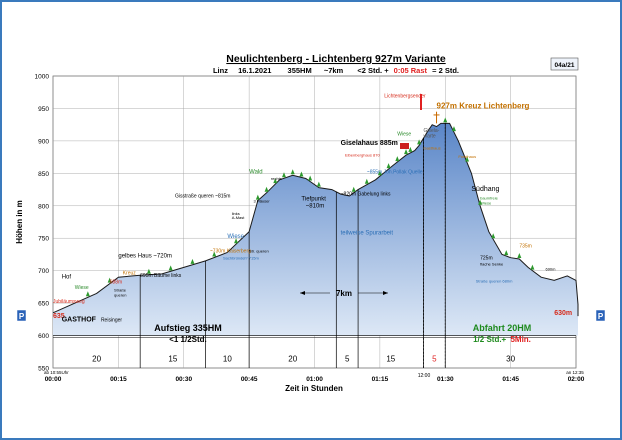 The height and width of the screenshot is (440, 622). I want to click on subtitle-hm: 355HM, so click(300, 70).